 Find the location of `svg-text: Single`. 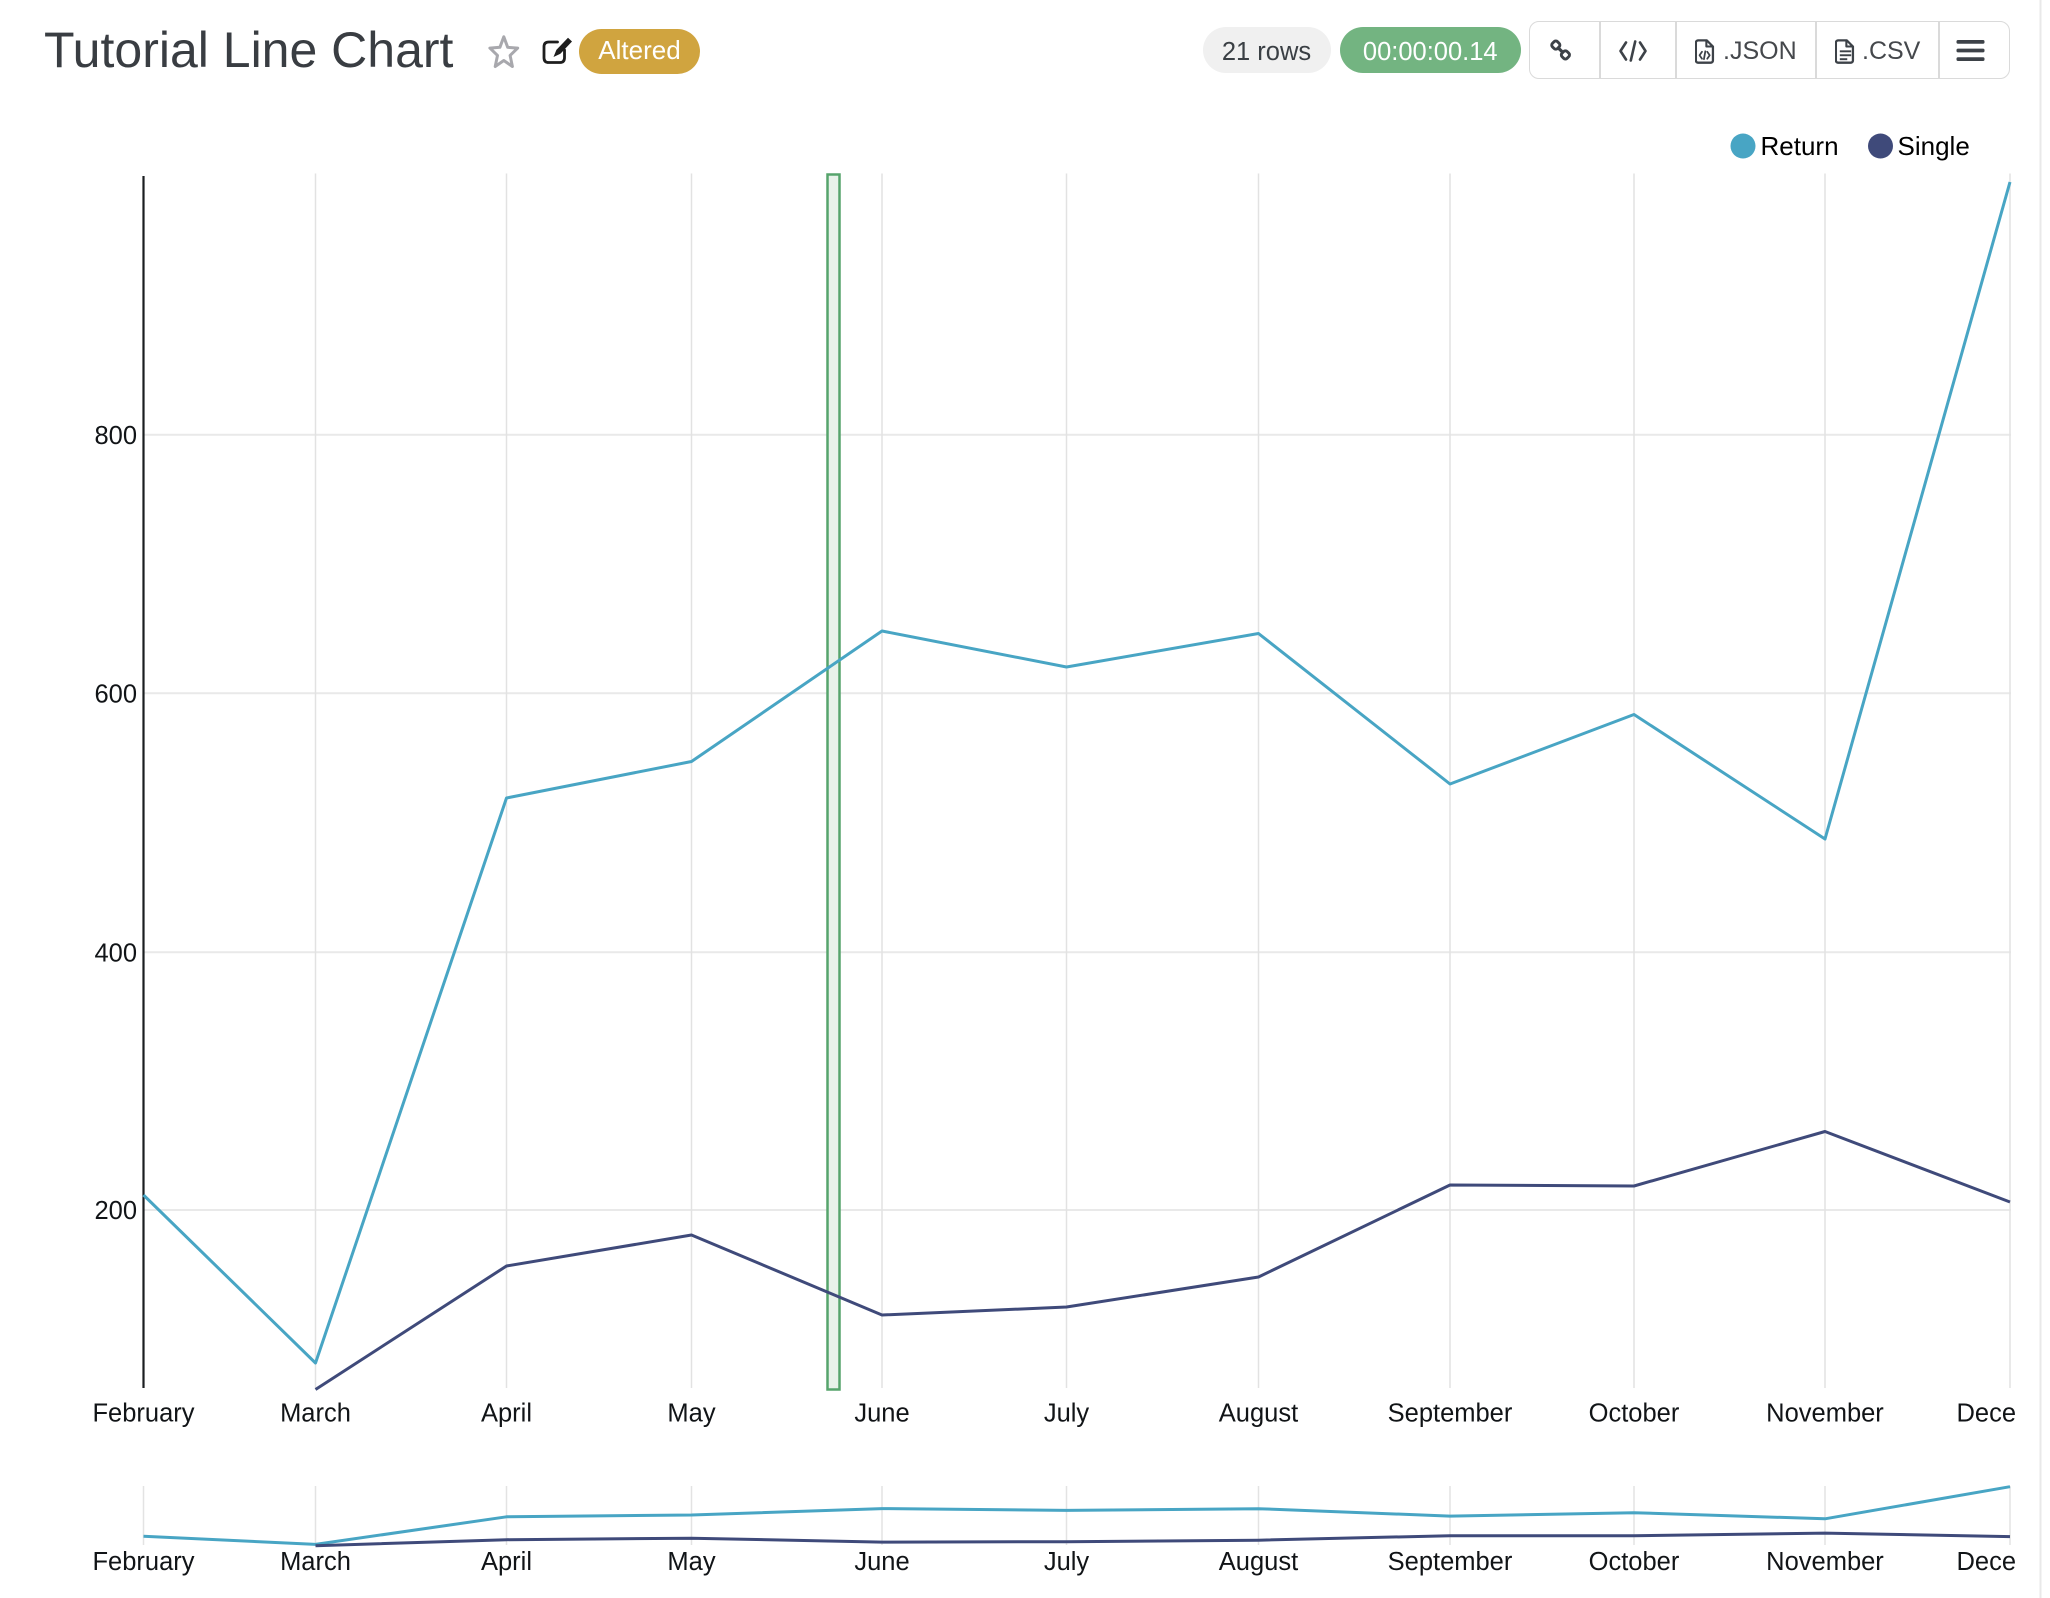

svg-text: Single is located at coordinates (1934, 146).